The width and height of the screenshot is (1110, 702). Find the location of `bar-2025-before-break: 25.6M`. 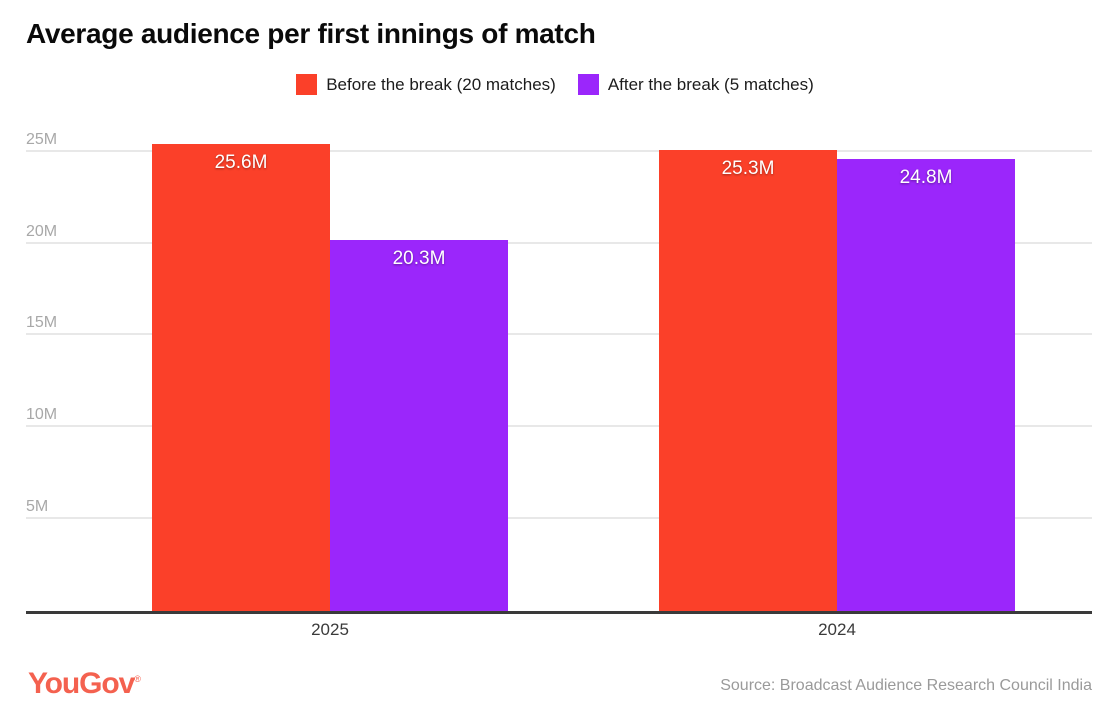

bar-2025-before-break: 25.6M is located at coordinates (241, 378).